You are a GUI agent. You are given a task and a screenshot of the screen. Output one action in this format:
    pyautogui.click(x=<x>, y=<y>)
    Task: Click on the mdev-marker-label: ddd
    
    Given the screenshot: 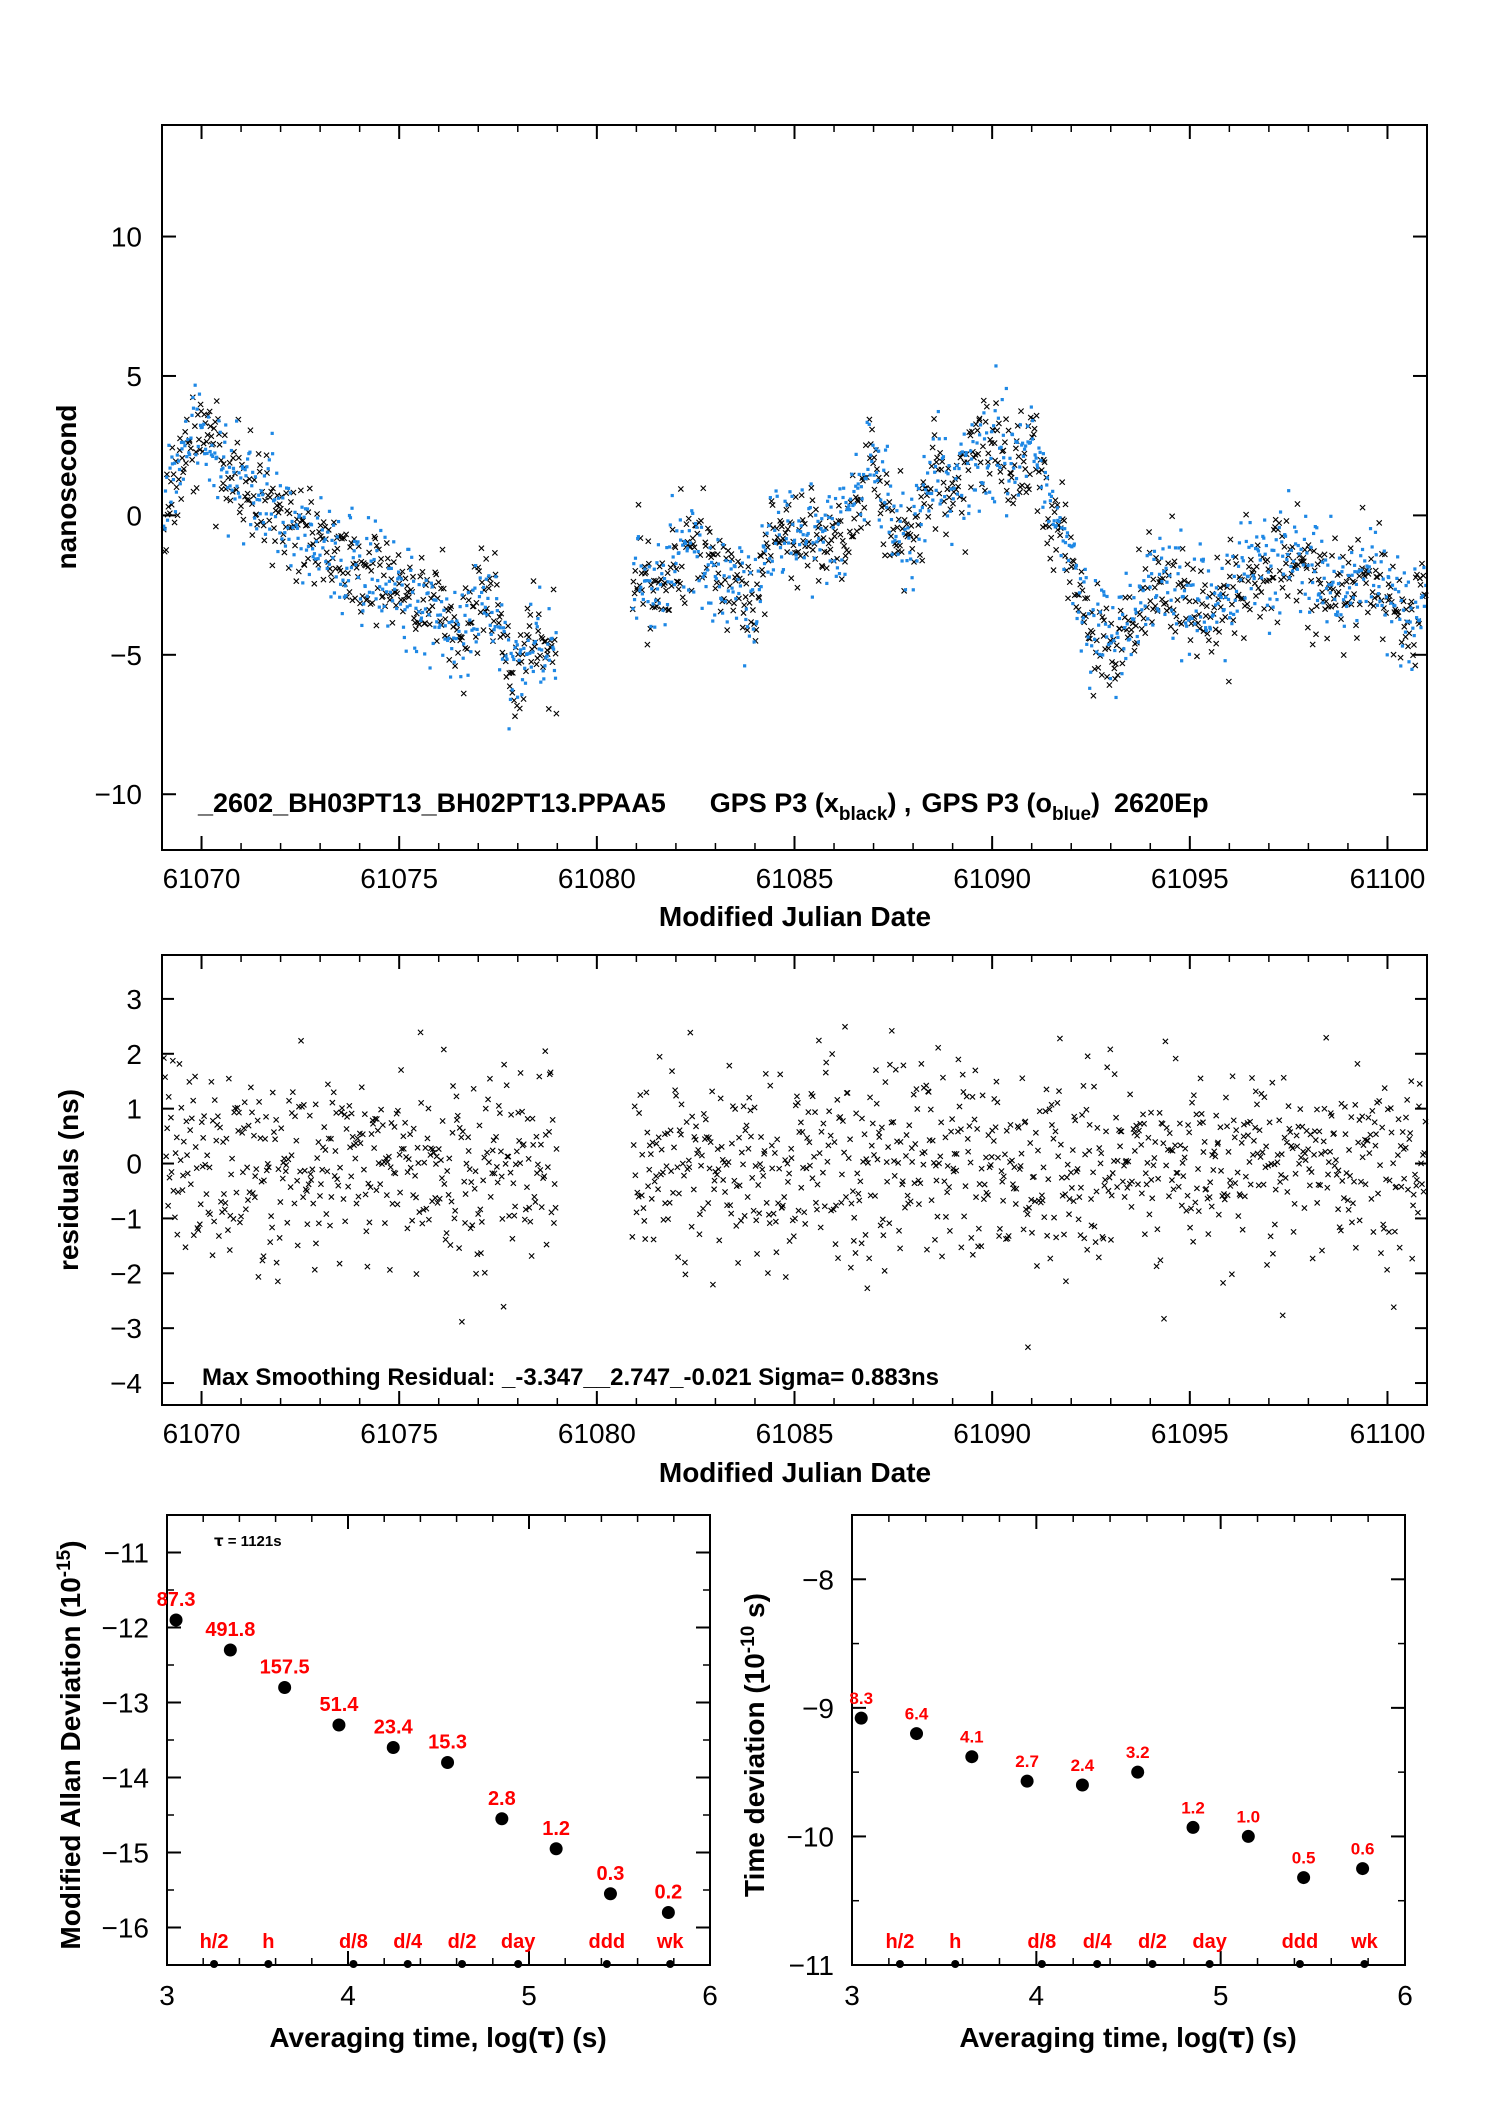 What is the action you would take?
    pyautogui.click(x=607, y=1942)
    